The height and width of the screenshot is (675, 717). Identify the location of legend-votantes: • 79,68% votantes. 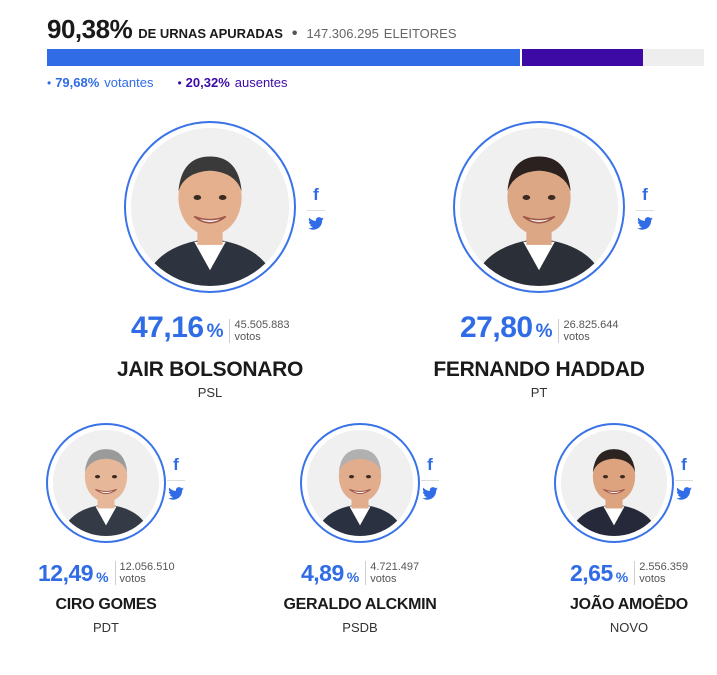
(100, 82).